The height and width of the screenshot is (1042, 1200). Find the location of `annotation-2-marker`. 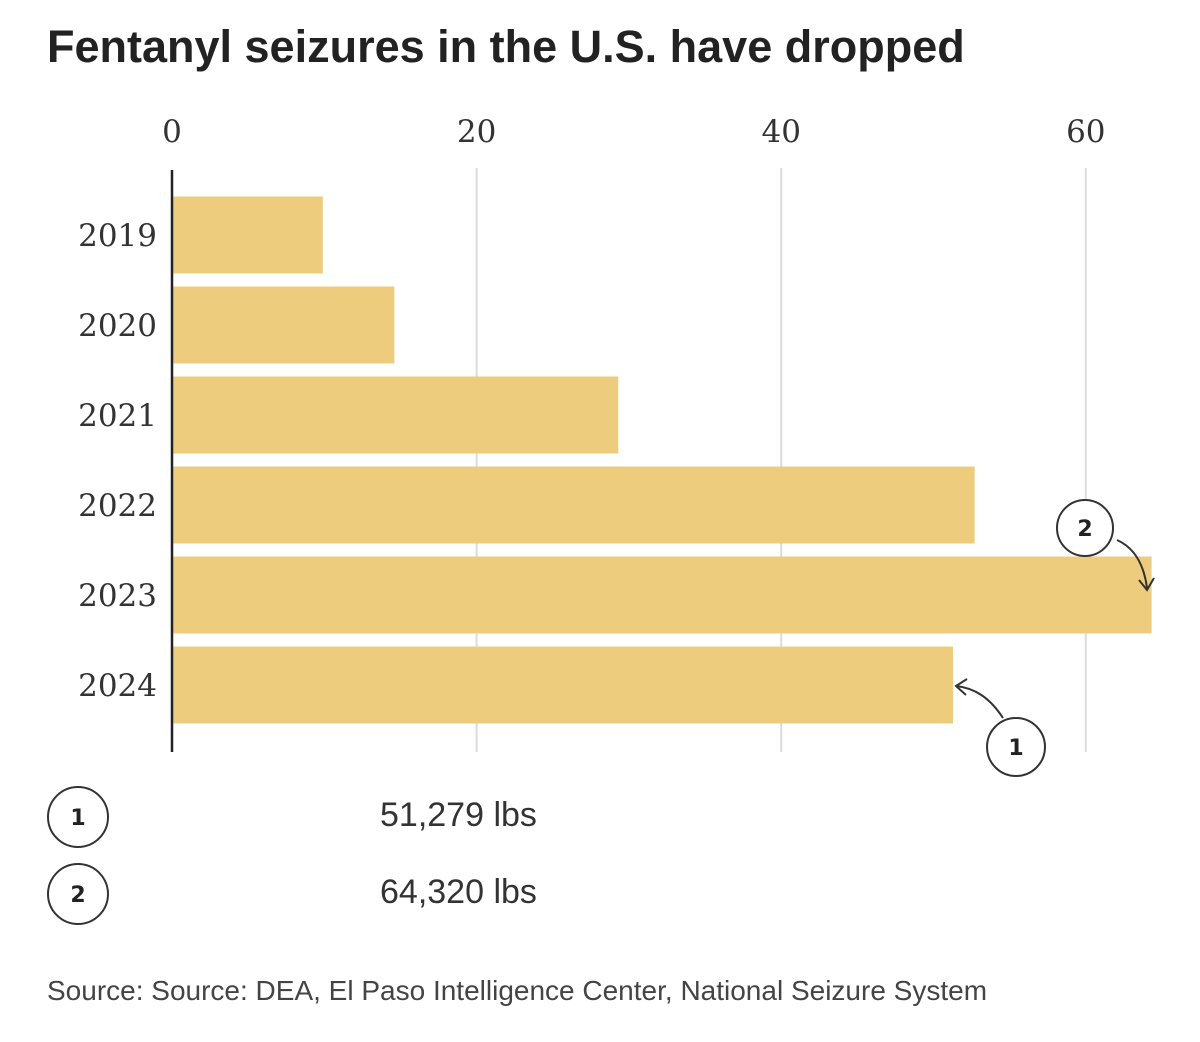

annotation-2-marker is located at coordinates (1085, 528).